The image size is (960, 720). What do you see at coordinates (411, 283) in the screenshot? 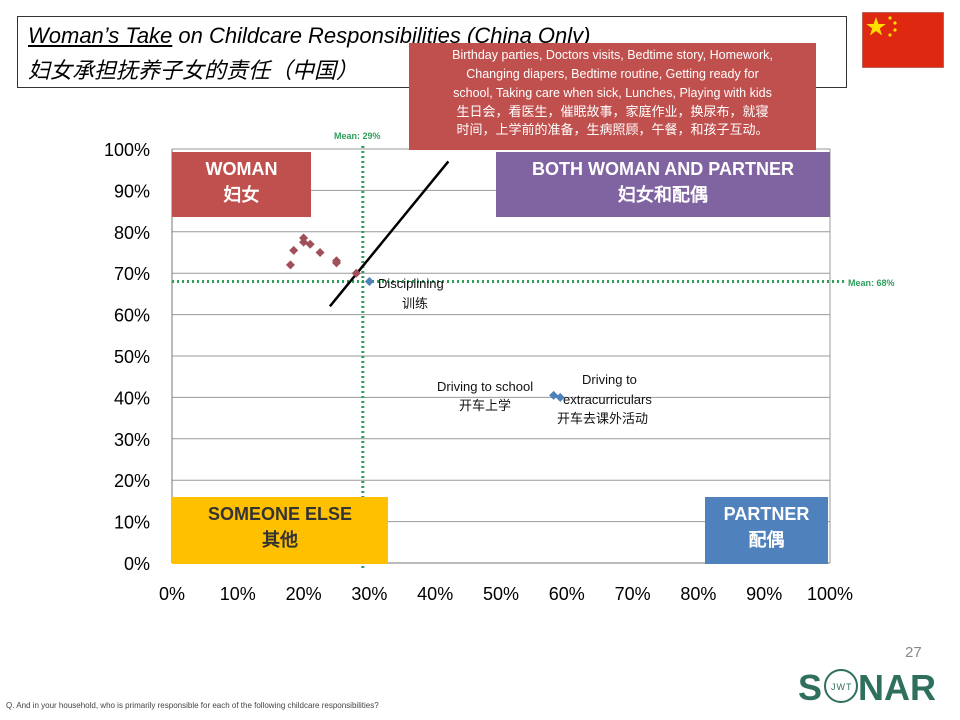
I see `annotation-disciplining-en: Disciplining` at bounding box center [411, 283].